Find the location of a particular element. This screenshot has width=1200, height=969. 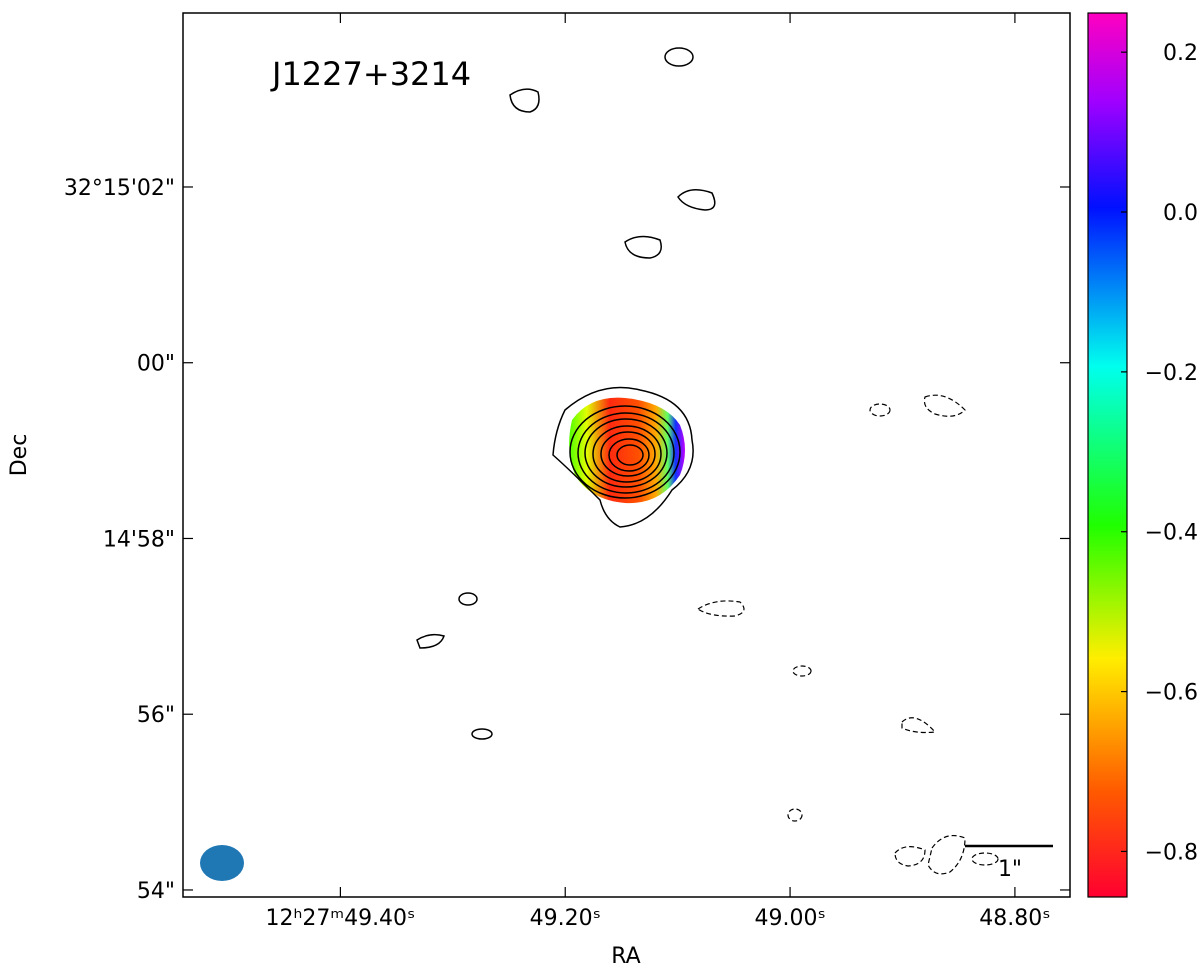

y-tick-label: 32°15'02" is located at coordinates (119, 188).